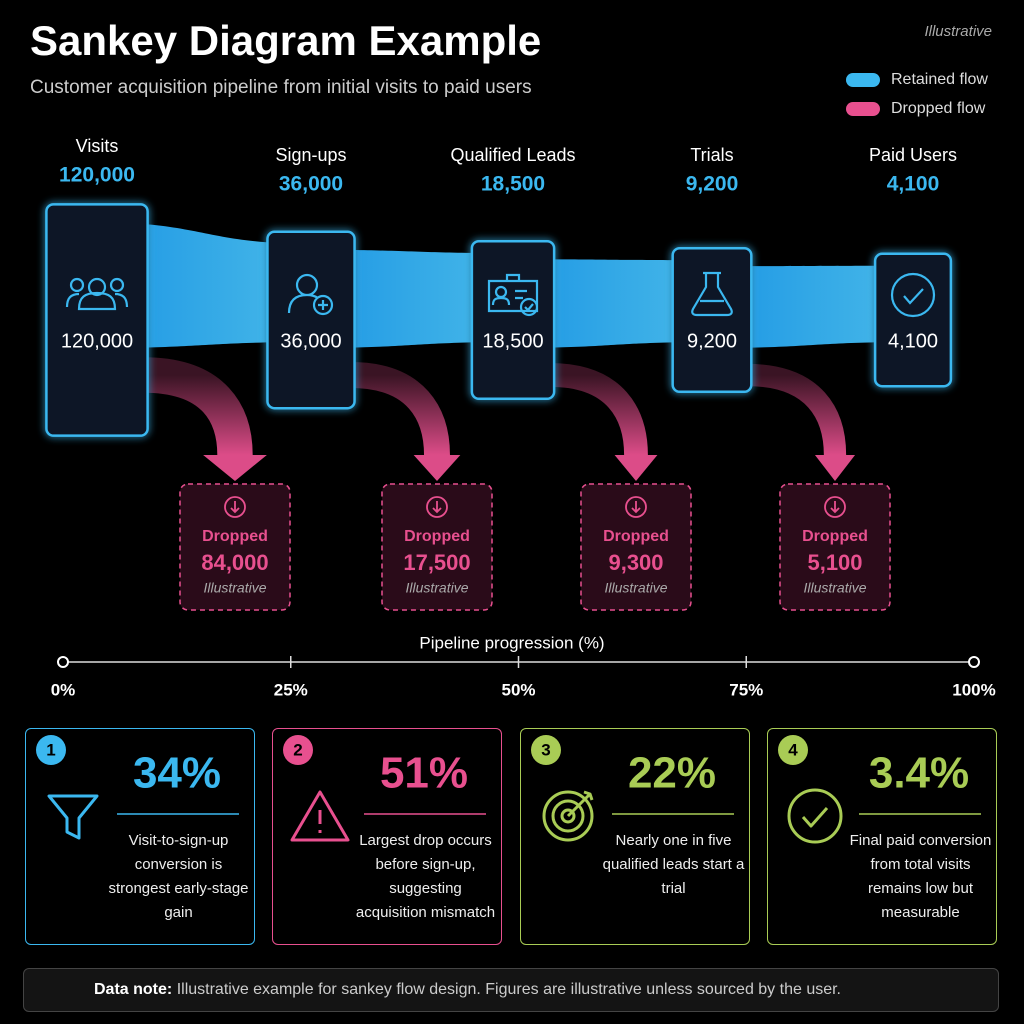 Image resolution: width=1024 pixels, height=1024 pixels. I want to click on dropped-value: 84,000, so click(234, 562).